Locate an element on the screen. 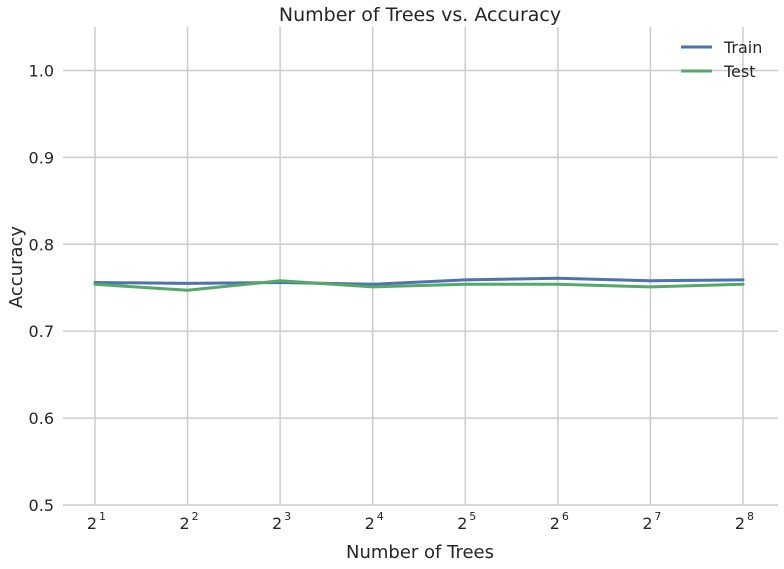 Image resolution: width=784 pixels, height=569 pixels. series-lines is located at coordinates (419, 284).